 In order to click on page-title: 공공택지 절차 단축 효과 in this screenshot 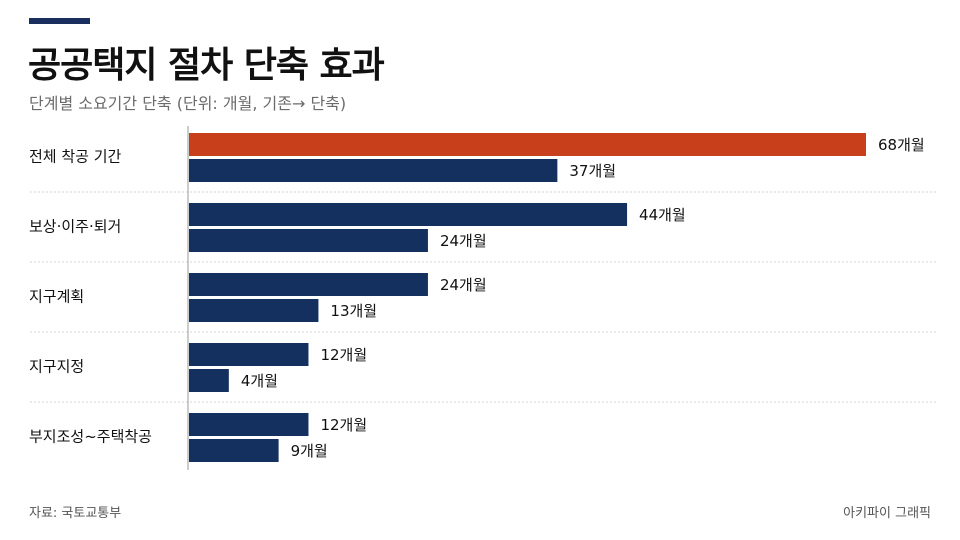, I will do `click(206, 65)`.